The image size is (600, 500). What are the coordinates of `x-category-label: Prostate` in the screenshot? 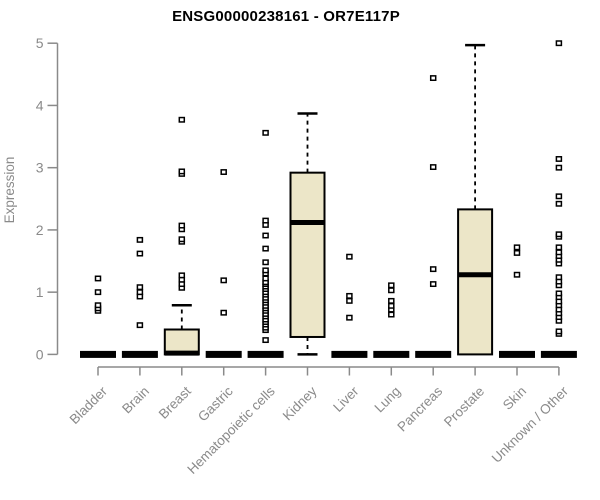 It's located at (464, 407).